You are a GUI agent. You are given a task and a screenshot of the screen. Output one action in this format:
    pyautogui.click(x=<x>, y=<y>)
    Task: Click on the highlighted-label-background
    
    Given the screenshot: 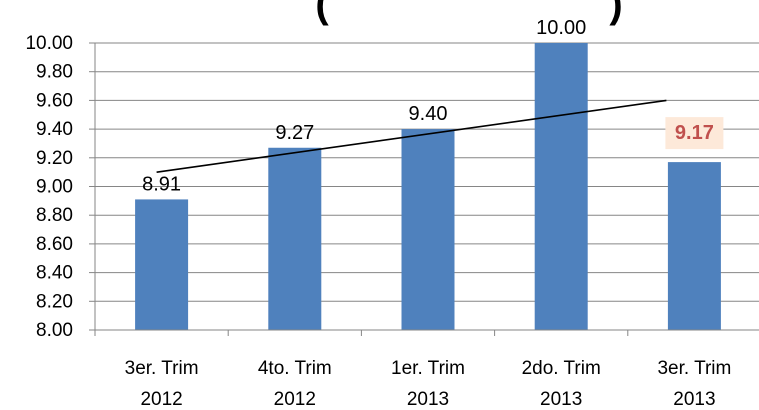 What is the action you would take?
    pyautogui.click(x=694, y=133)
    